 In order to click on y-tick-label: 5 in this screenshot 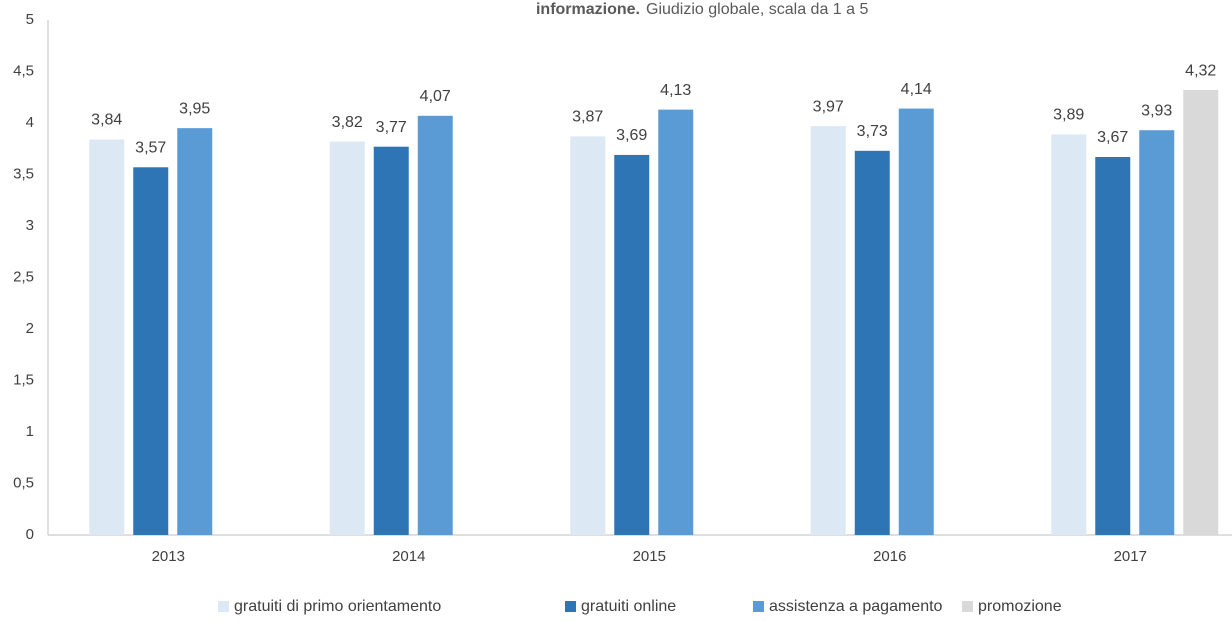, I will do `click(30, 19)`.